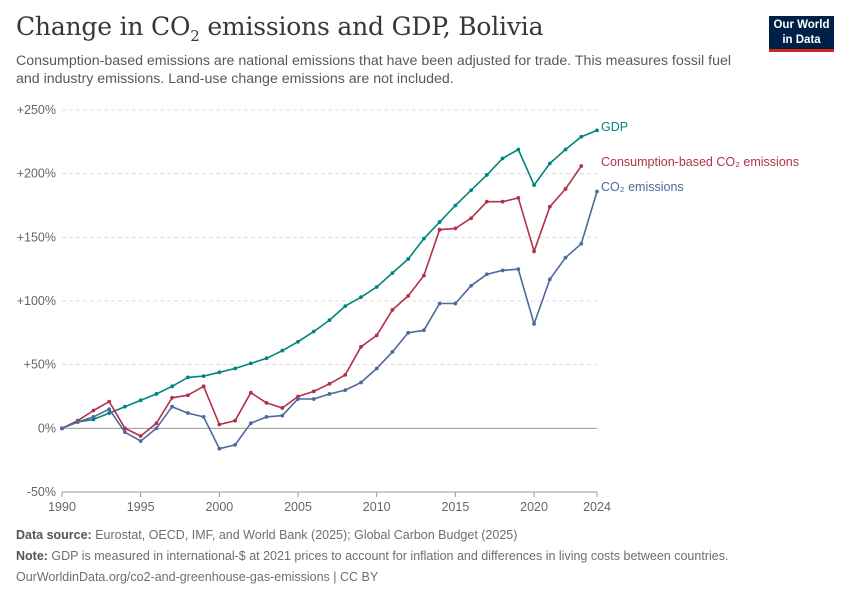 The height and width of the screenshot is (600, 850). Describe the element at coordinates (40, 365) in the screenshot. I see `y-tick-label: +50%` at that location.